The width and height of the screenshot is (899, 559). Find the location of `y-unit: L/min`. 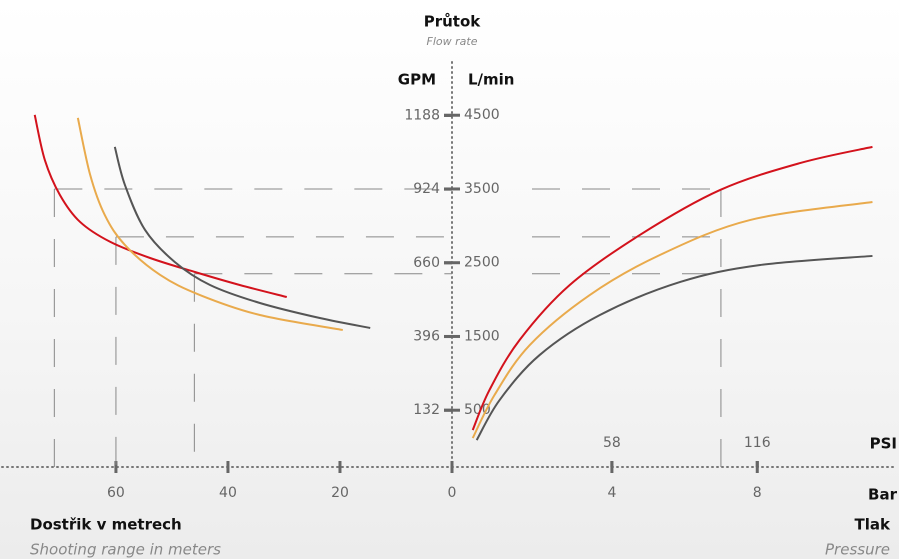

y-unit: L/min is located at coordinates (491, 80).